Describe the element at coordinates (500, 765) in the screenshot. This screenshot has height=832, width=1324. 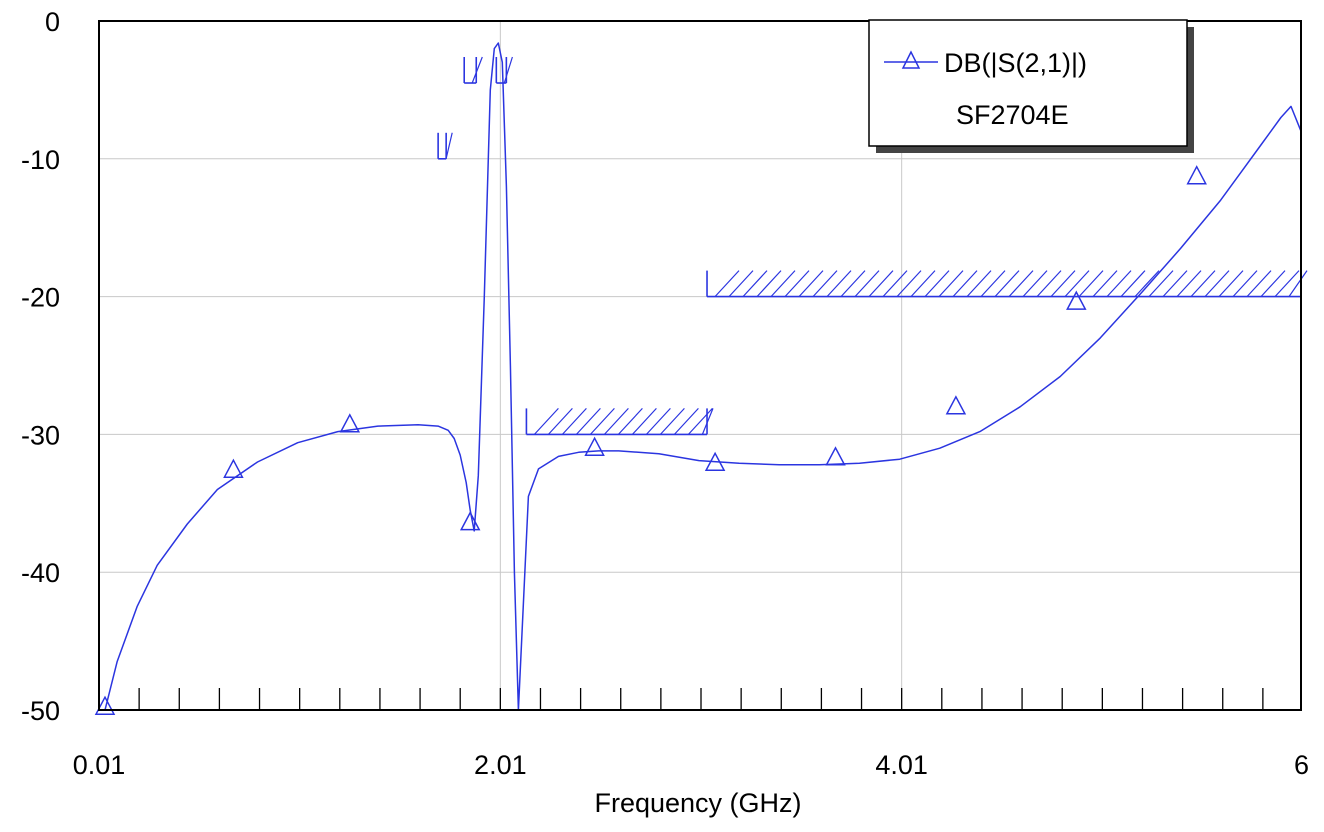
I see `x-tick-label: 2.01` at that location.